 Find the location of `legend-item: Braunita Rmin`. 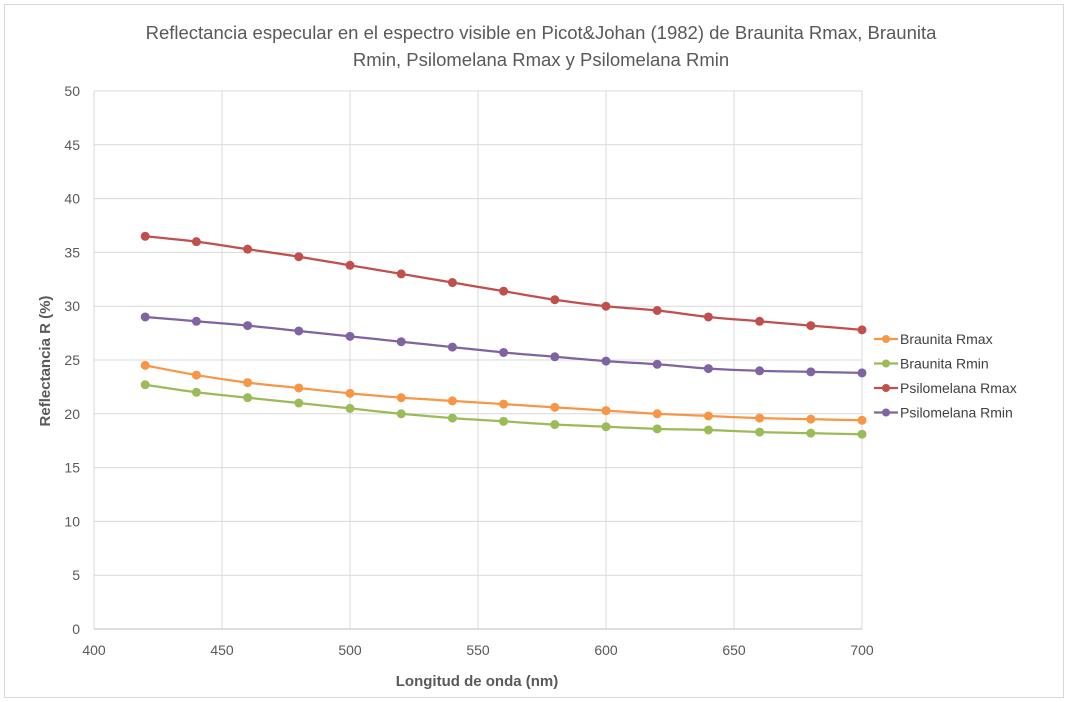

legend-item: Braunita Rmin is located at coordinates (931, 364).